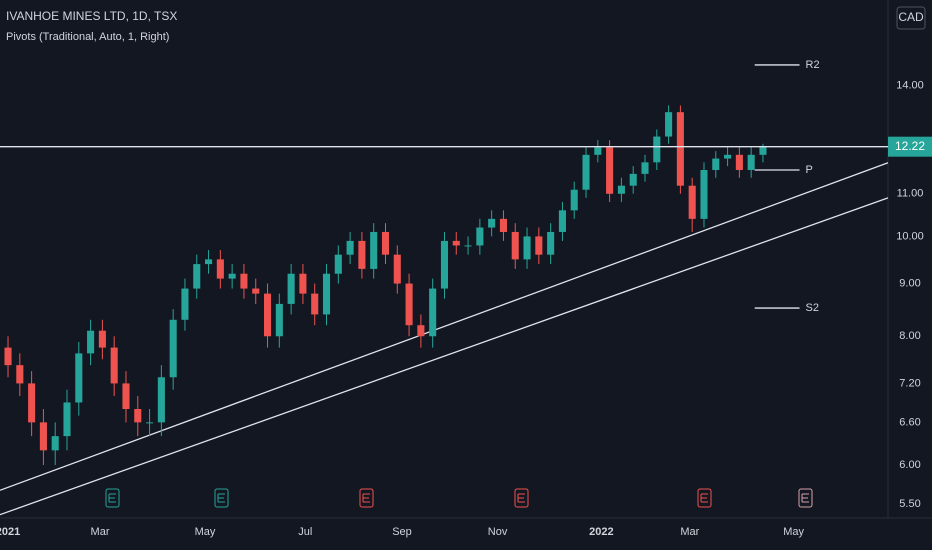  What do you see at coordinates (305, 532) in the screenshot?
I see `x-tick-label: Jul` at bounding box center [305, 532].